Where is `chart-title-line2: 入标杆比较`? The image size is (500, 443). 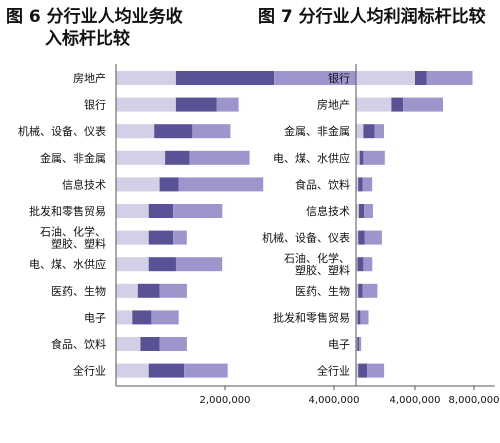
chart-title-line2: 入标杆比较 is located at coordinates (87, 38).